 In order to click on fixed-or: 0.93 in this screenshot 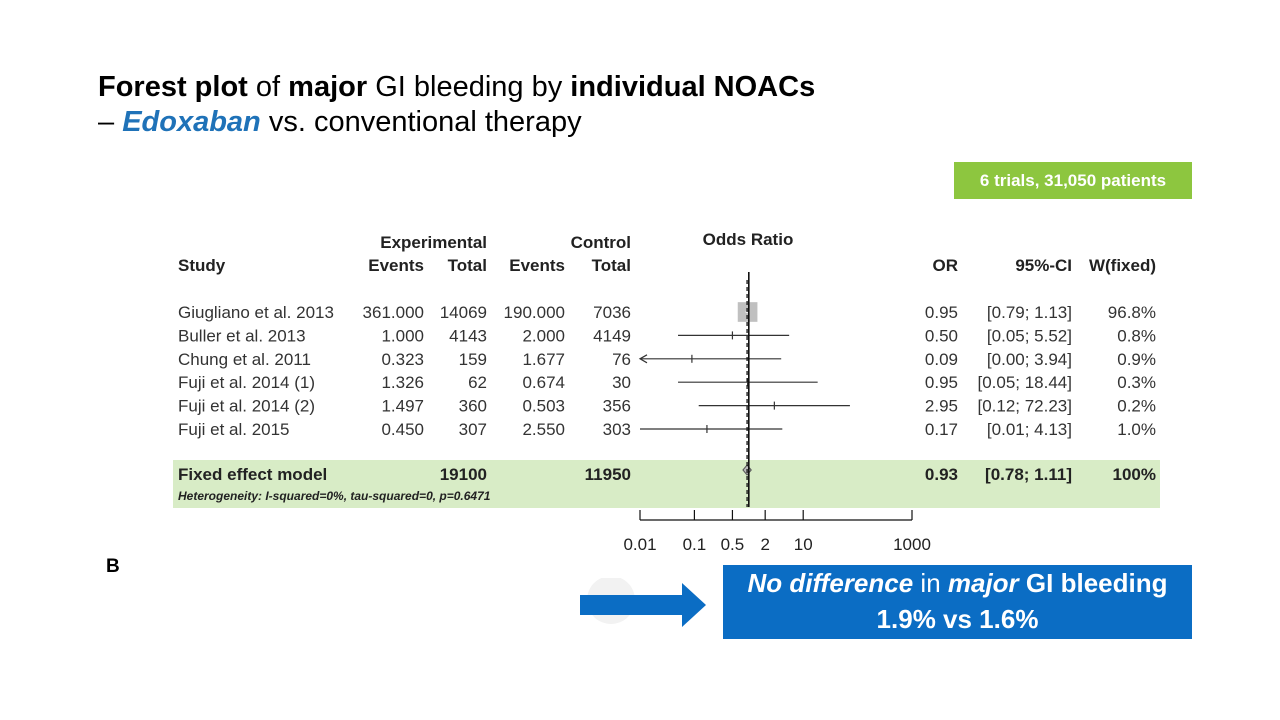, I will do `click(941, 474)`.